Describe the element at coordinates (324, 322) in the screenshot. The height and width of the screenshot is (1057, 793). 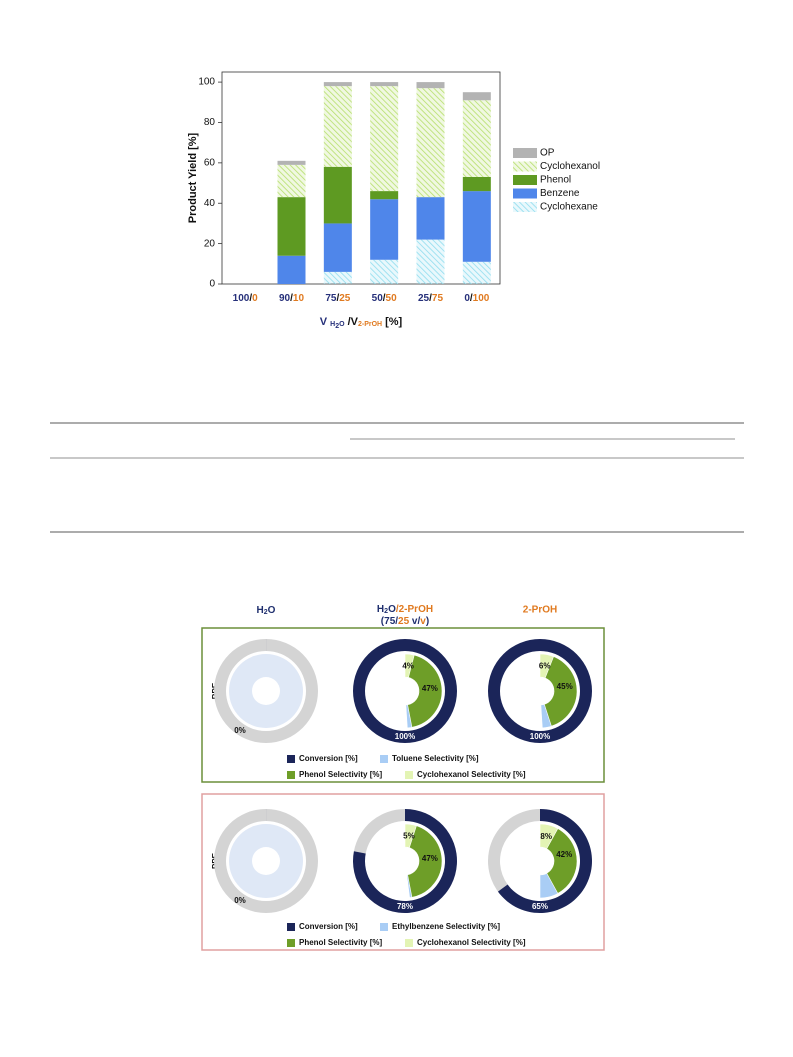
I see `x-label-part: V` at that location.